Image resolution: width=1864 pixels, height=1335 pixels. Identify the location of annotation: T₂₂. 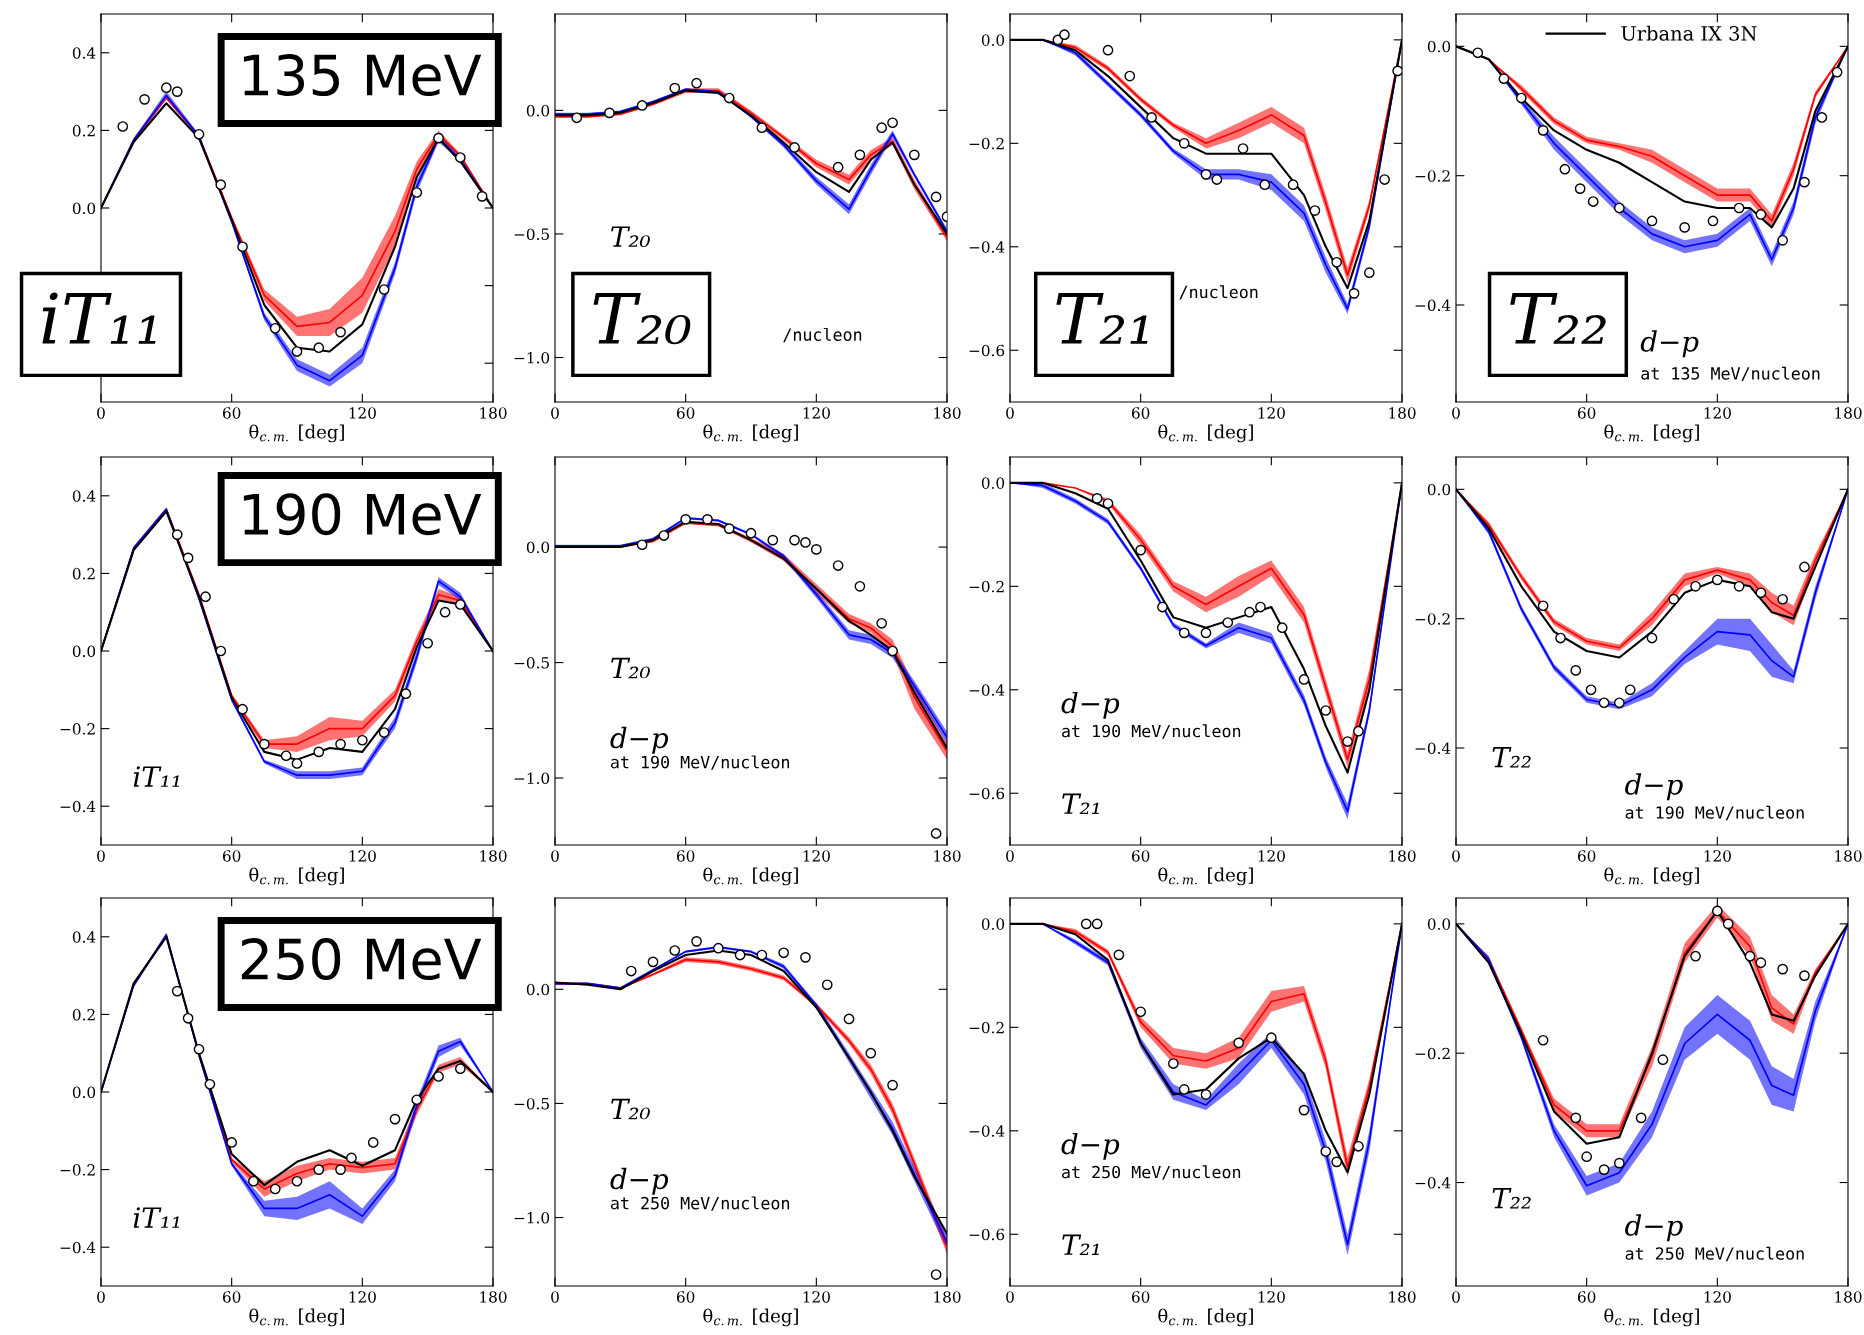
(1511, 1198).